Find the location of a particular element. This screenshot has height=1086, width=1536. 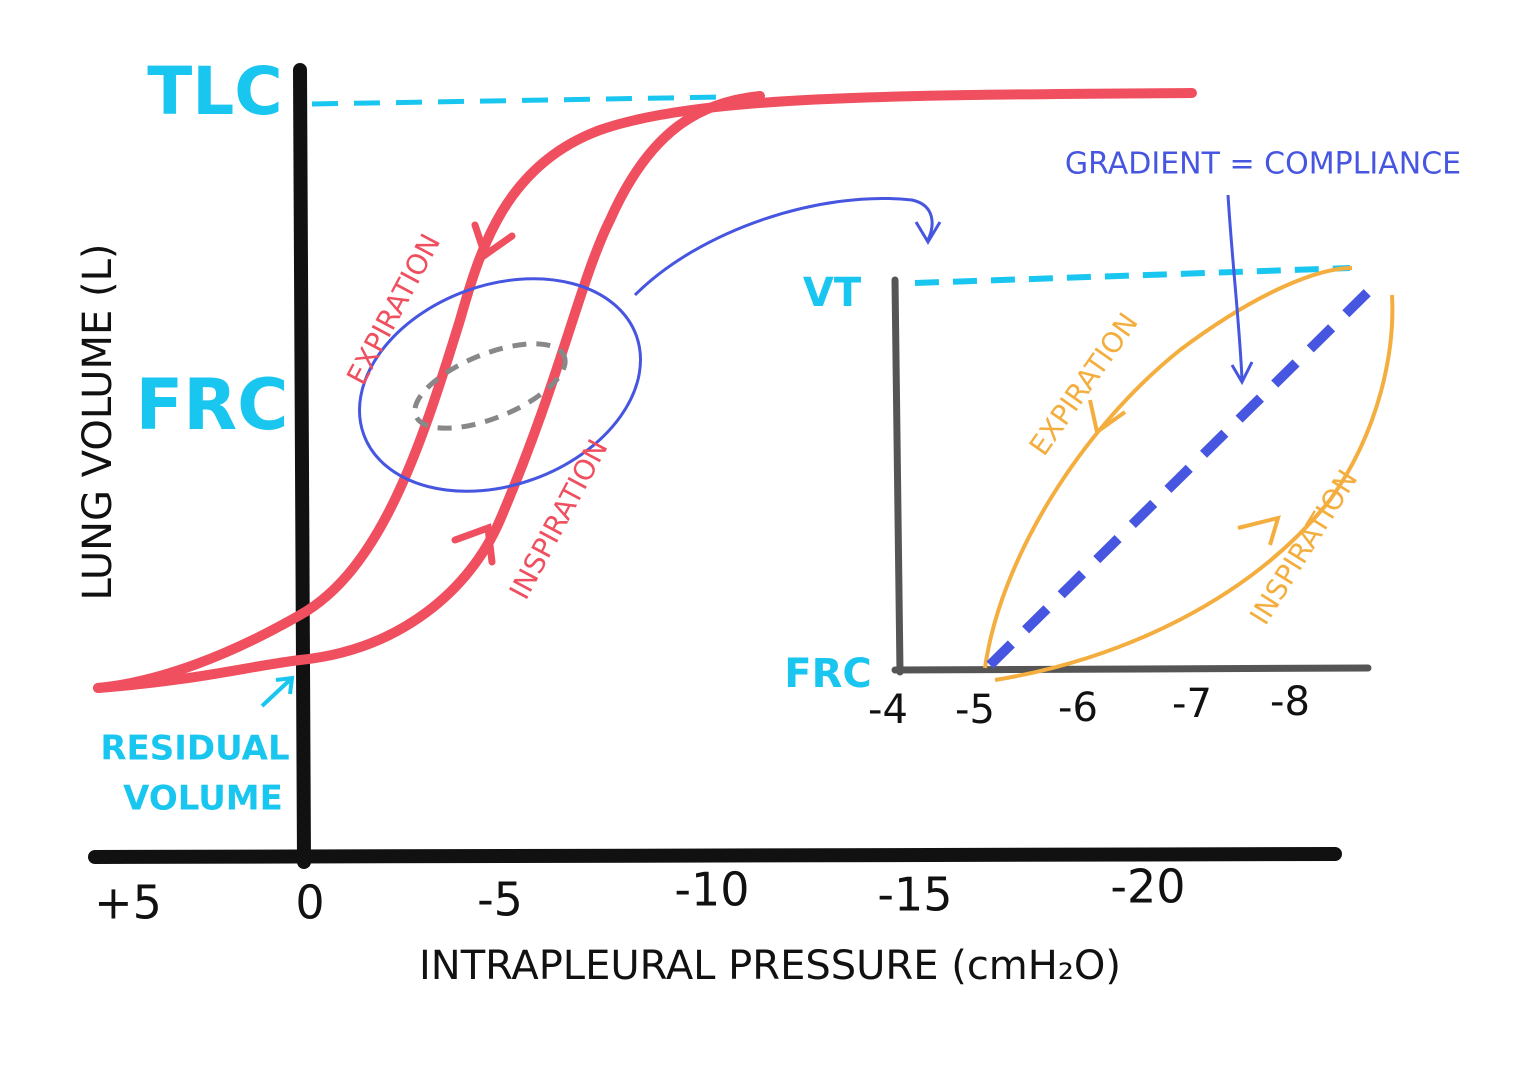

inset-expiration-arrow is located at coordinates (1107, 417).